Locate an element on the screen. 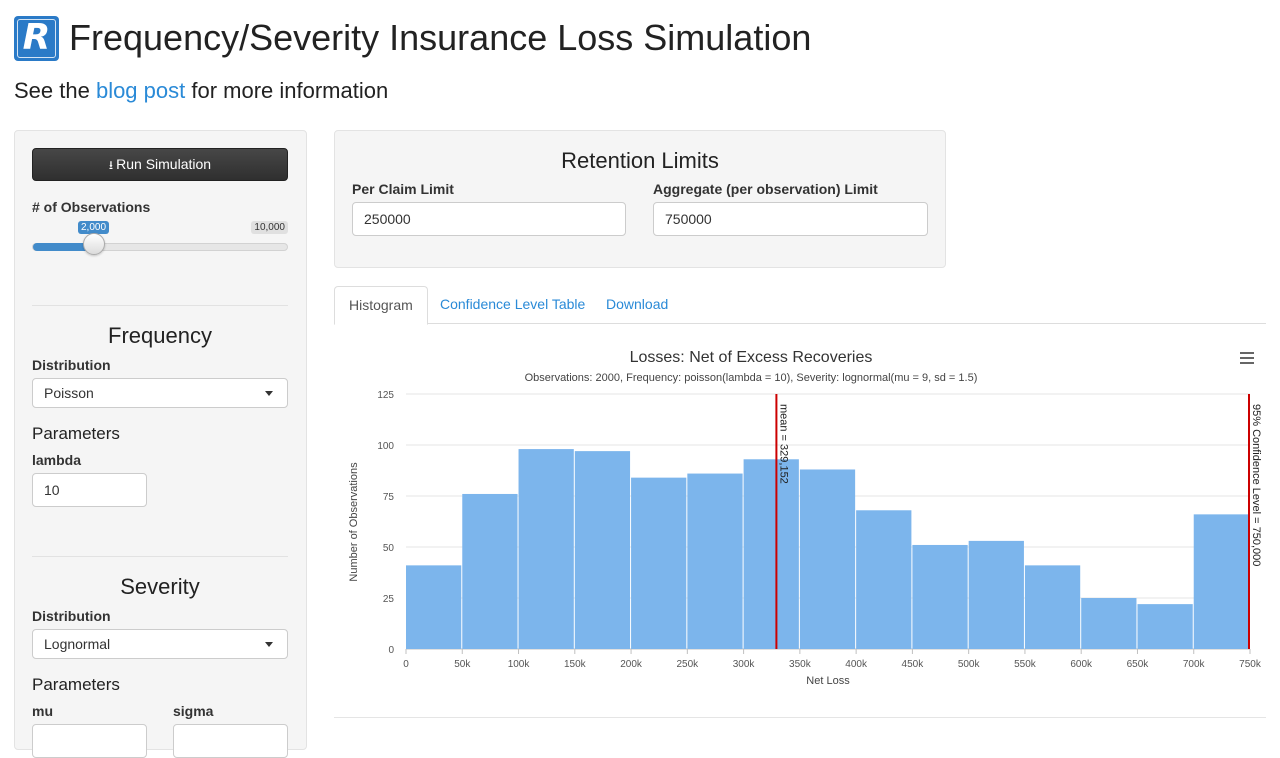 The image size is (1280, 758). per-claim-limit-label: Per Claim Limit is located at coordinates (403, 189).